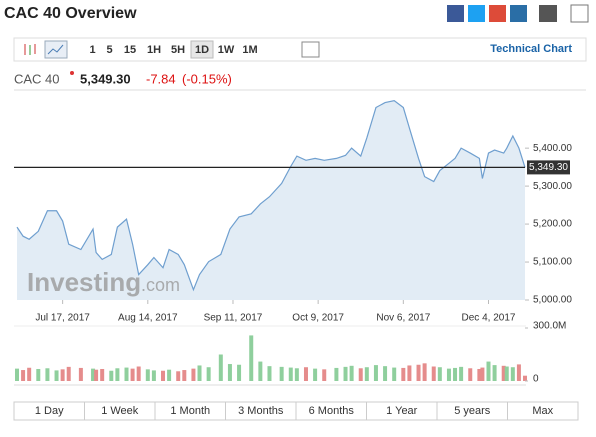 Image resolution: width=596 pixels, height=437 pixels. Describe the element at coordinates (72, 73) in the screenshot. I see `status-dot` at that location.